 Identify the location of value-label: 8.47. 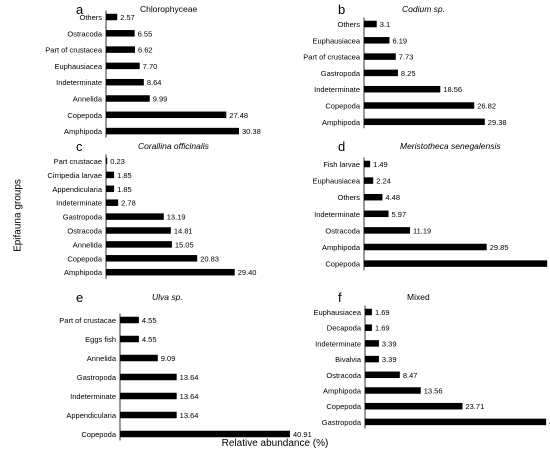
(410, 375).